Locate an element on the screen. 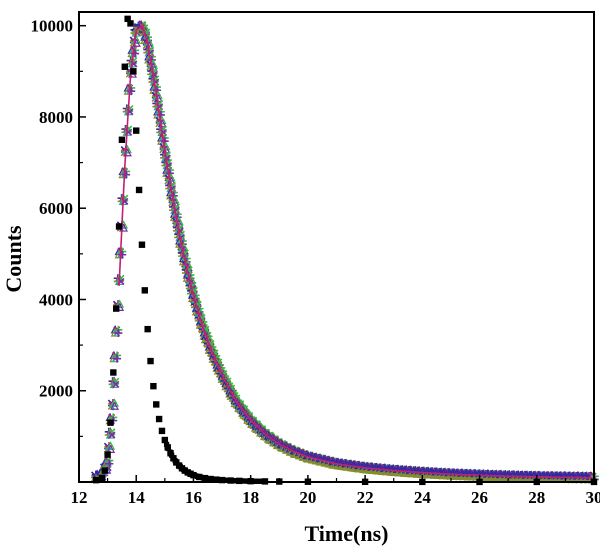  x-tick-label: 30 is located at coordinates (593, 497).